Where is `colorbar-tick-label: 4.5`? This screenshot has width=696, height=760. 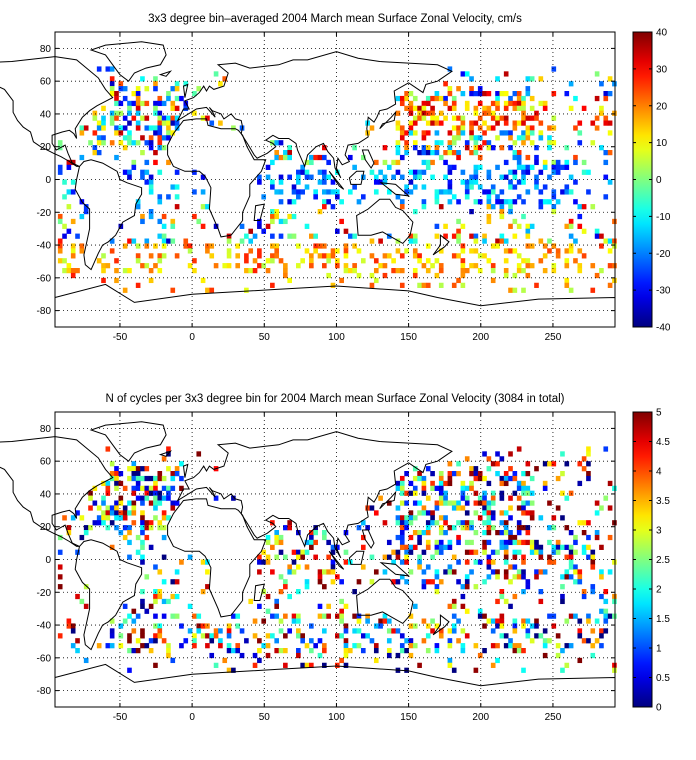 colorbar-tick-label: 4.5 is located at coordinates (663, 442).